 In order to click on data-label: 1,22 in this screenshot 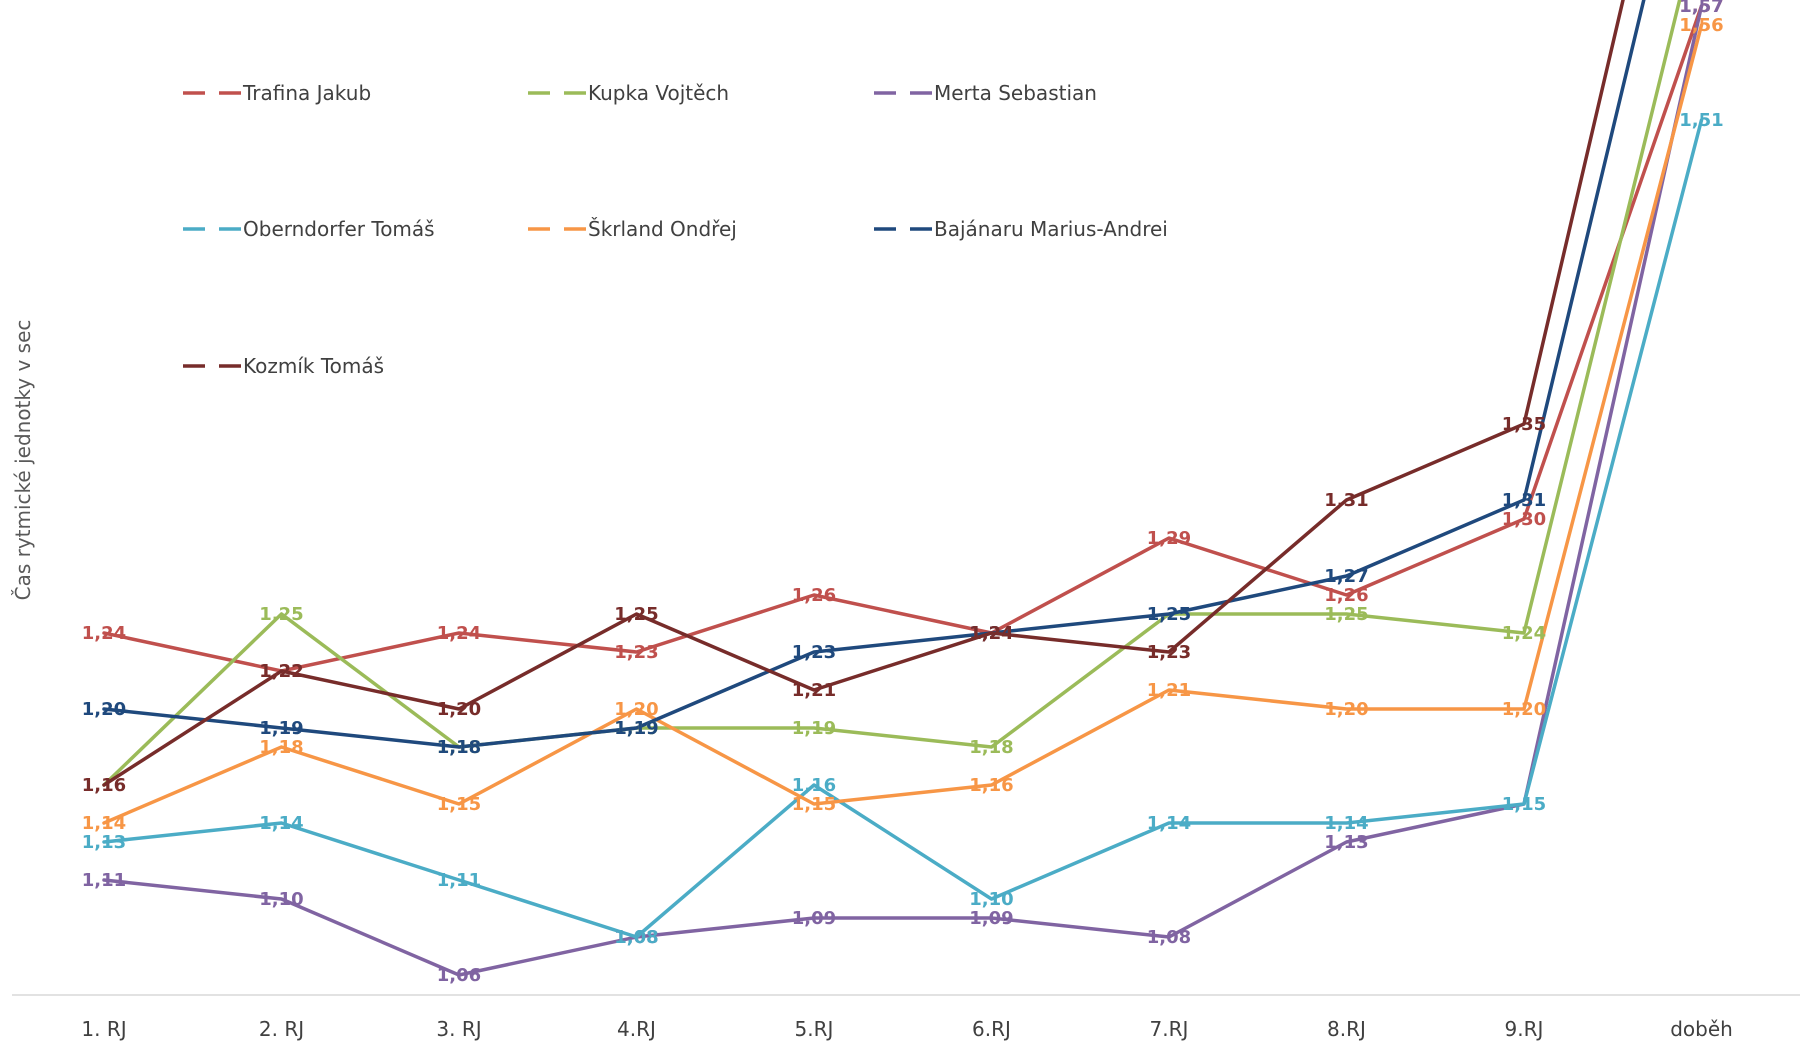, I will do `click(281, 671)`.